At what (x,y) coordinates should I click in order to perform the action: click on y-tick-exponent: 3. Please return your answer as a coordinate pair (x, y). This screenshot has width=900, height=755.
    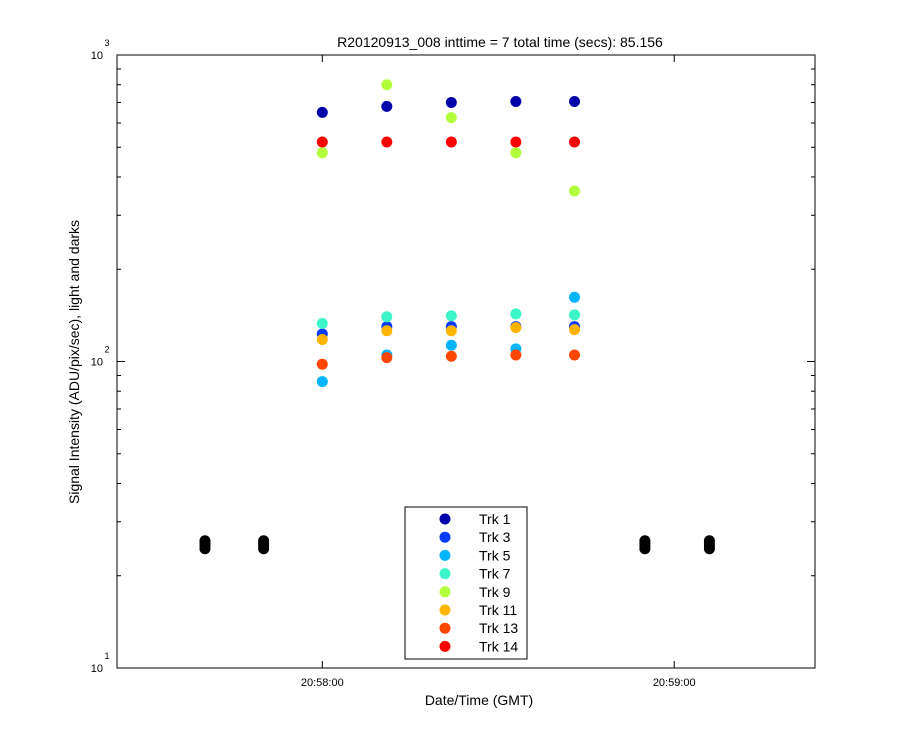
    Looking at the image, I should click on (106, 43).